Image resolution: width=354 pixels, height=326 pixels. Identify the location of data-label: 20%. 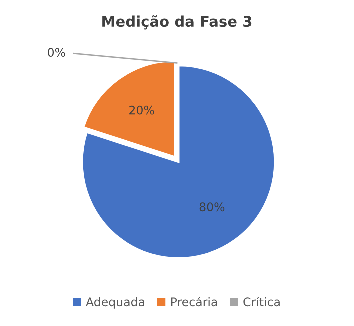
(142, 110).